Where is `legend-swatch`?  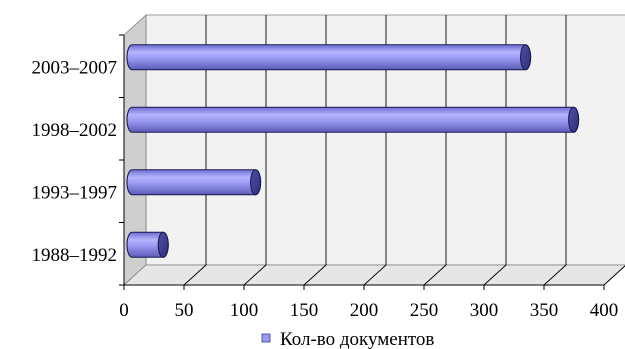
legend-swatch is located at coordinates (266, 338).